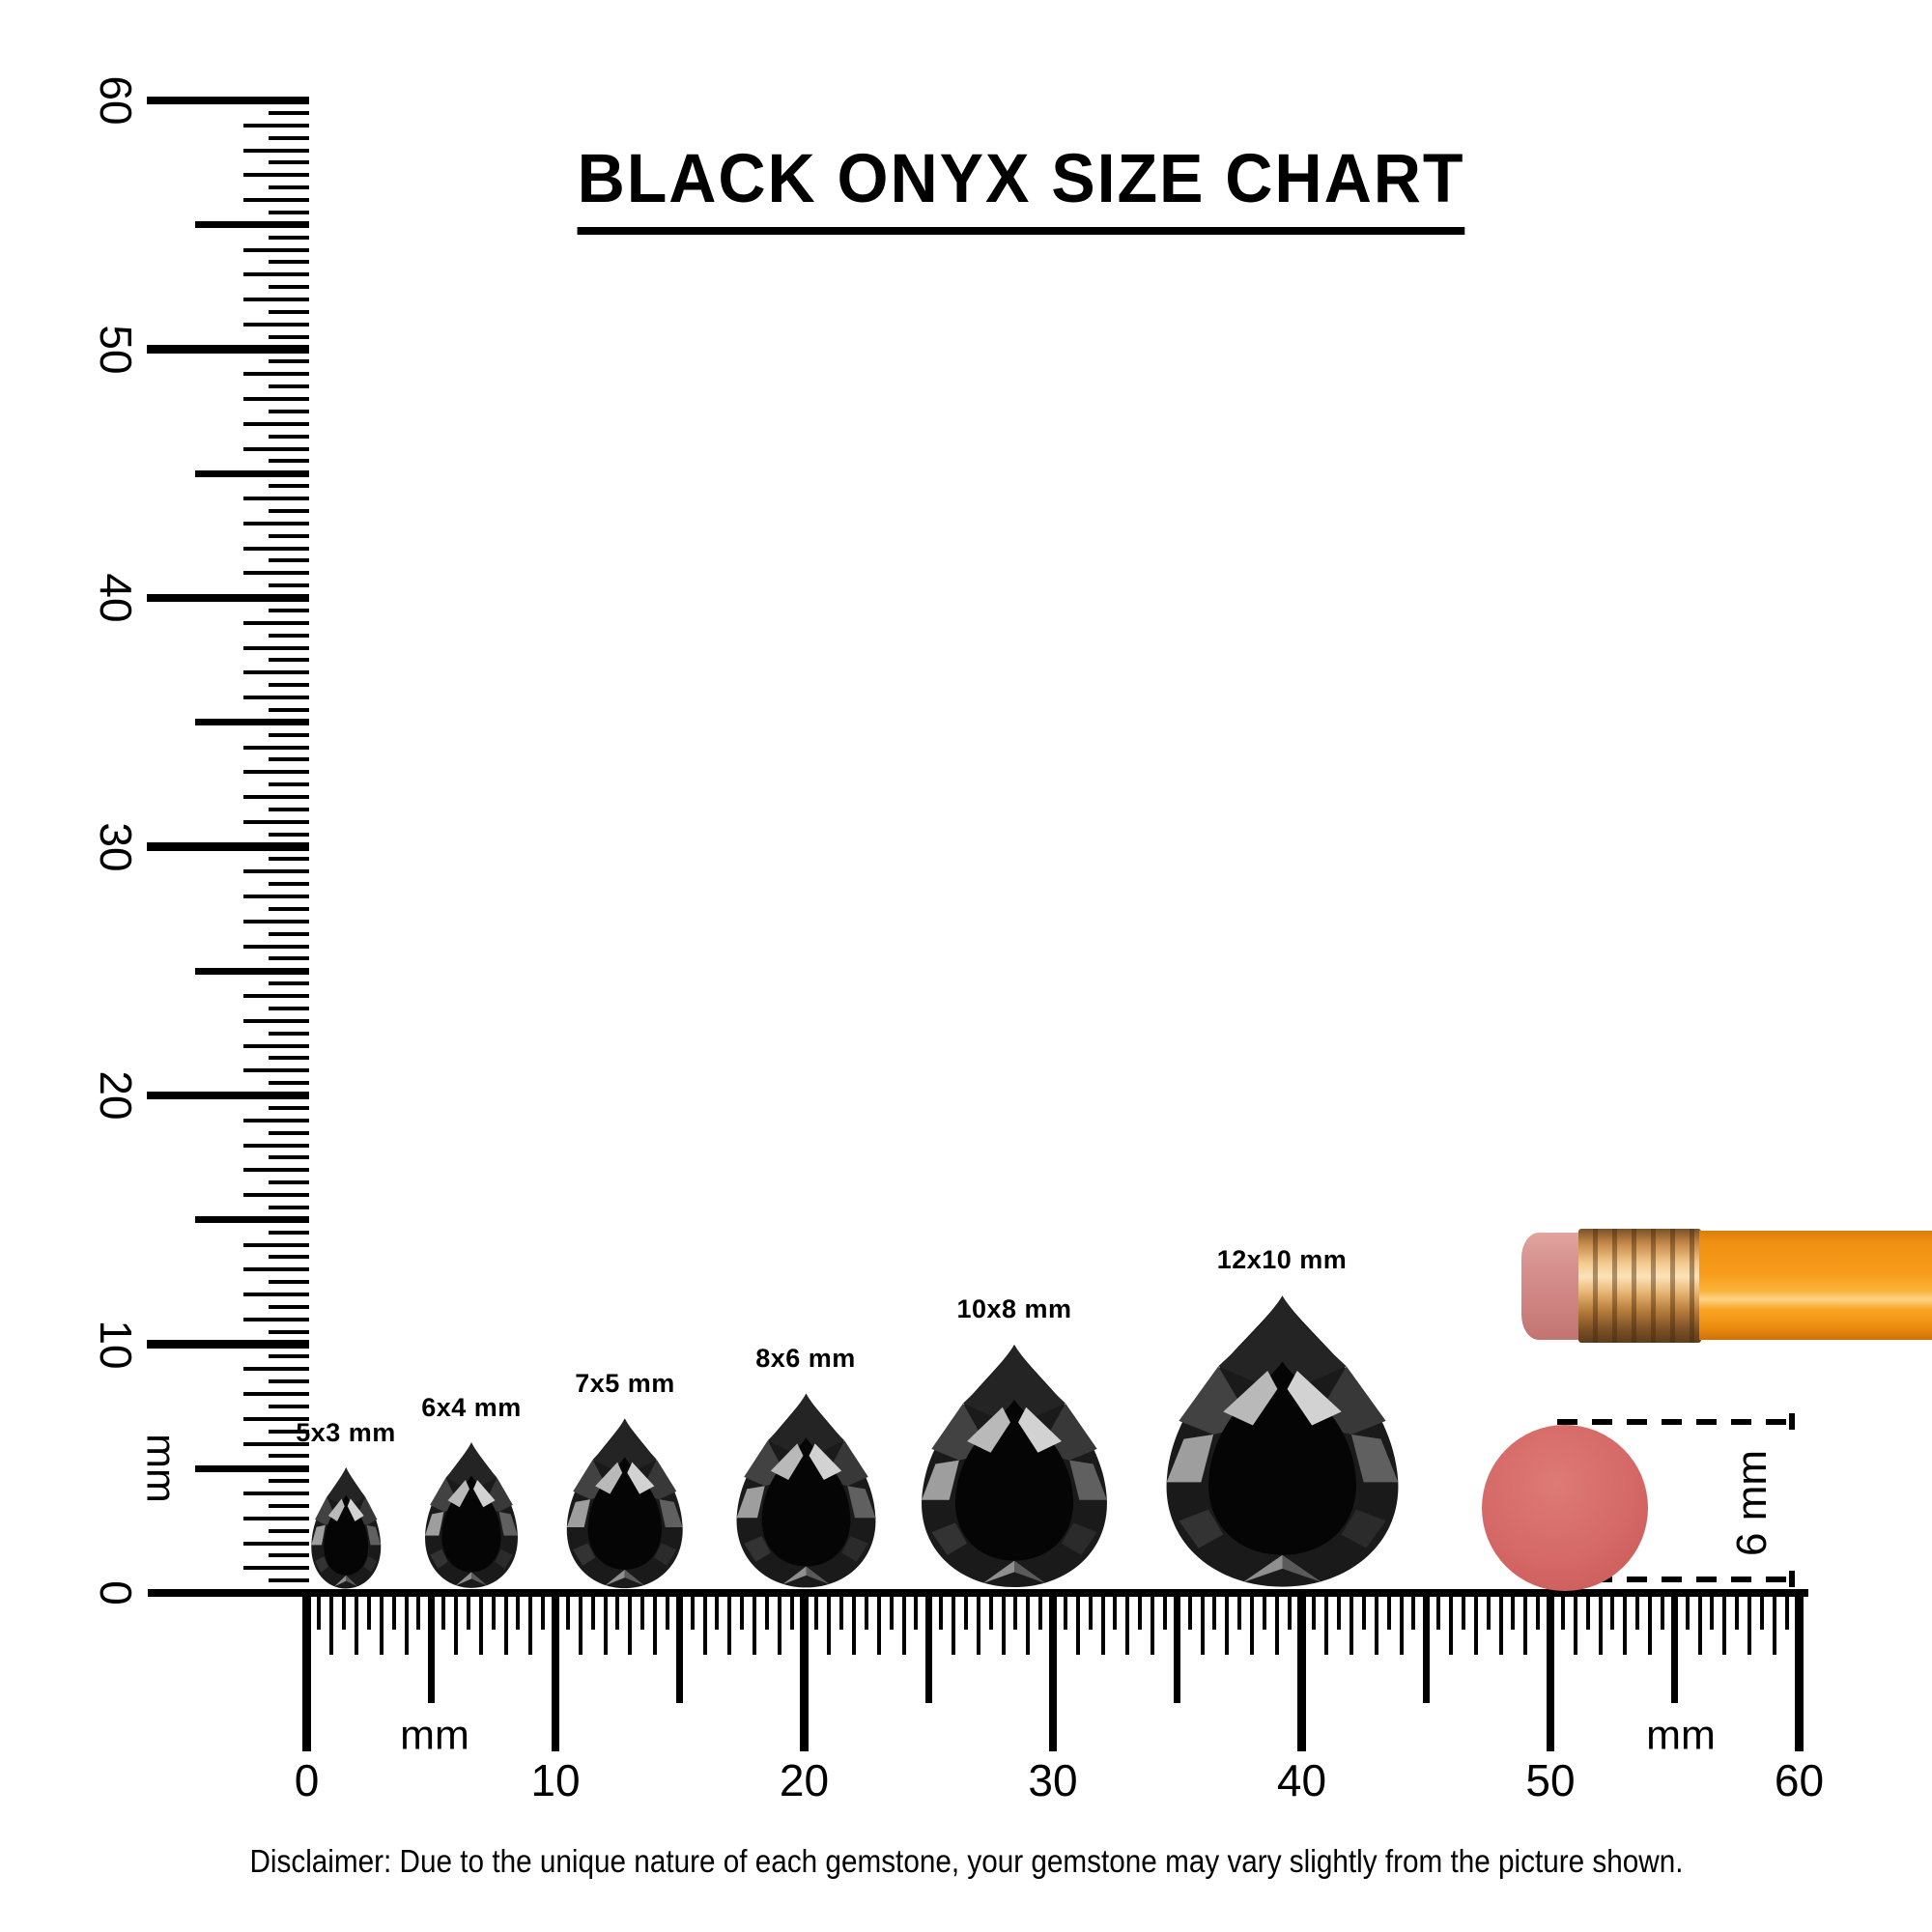 Image resolution: width=1932 pixels, height=1932 pixels. Describe the element at coordinates (116, 1095) in the screenshot. I see `vertical-ruler-label: 20` at that location.